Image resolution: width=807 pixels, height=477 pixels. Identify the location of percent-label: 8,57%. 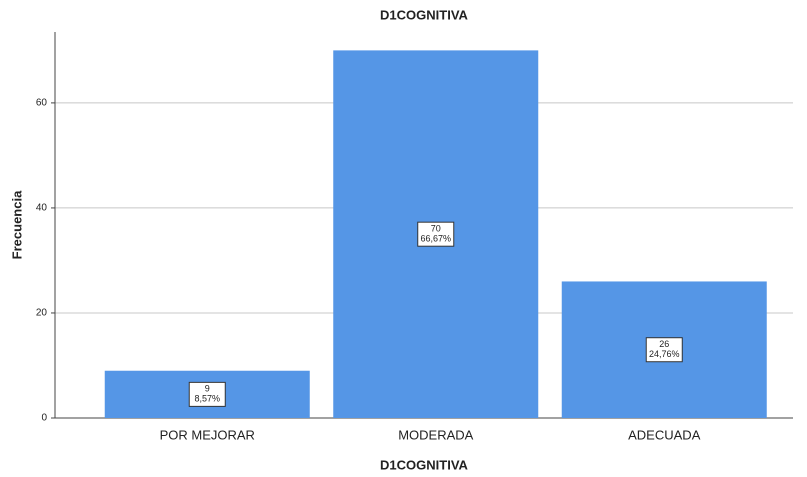
(207, 399).